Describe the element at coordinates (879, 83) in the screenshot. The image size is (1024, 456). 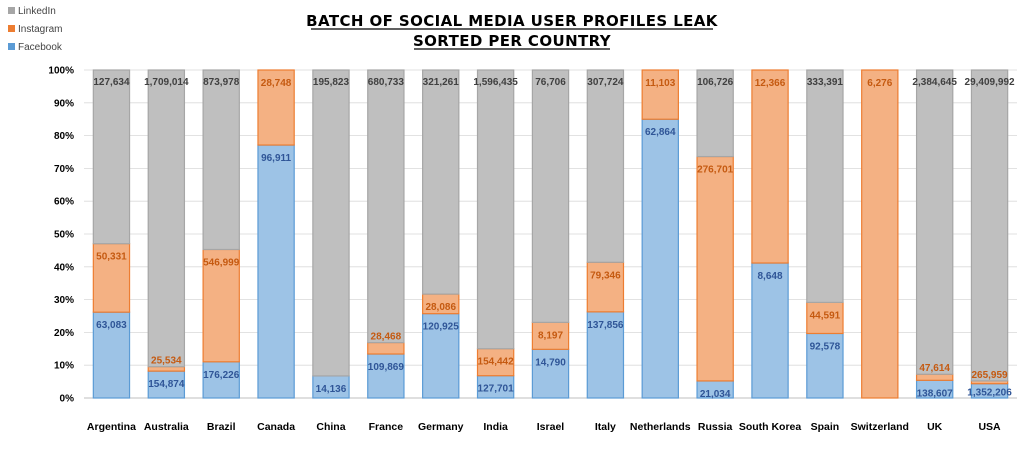
I see `data-label-switzerland-instagram: 6,276` at that location.